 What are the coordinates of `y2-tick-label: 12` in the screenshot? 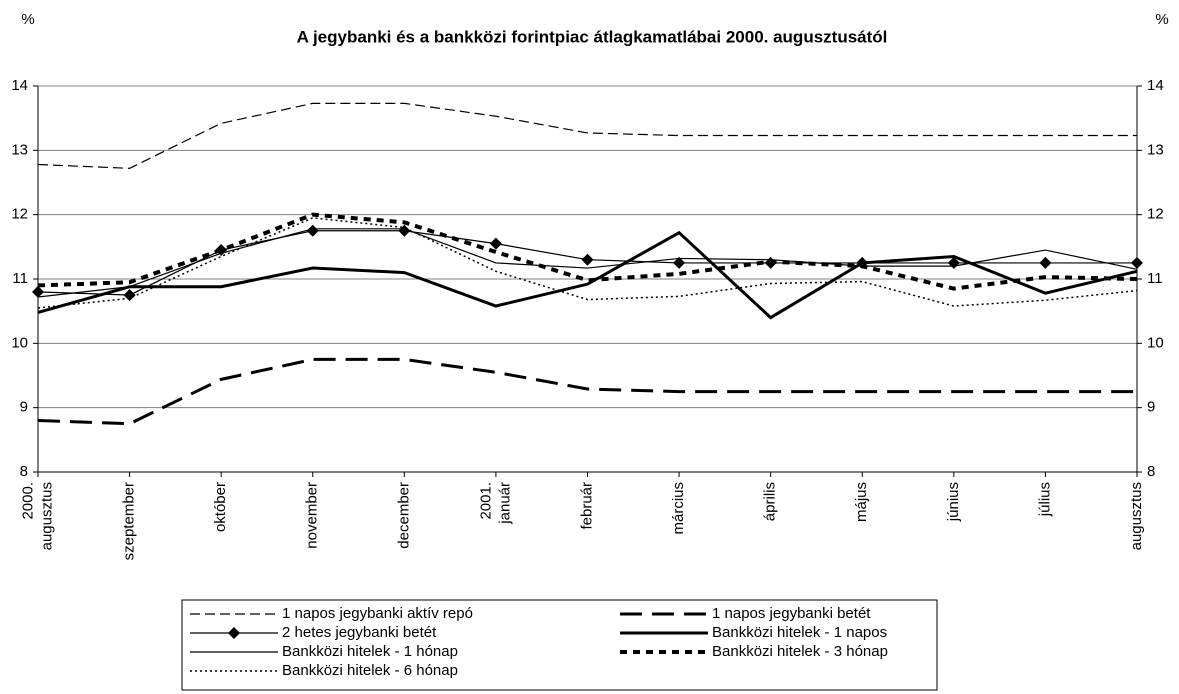 It's located at (1155, 214).